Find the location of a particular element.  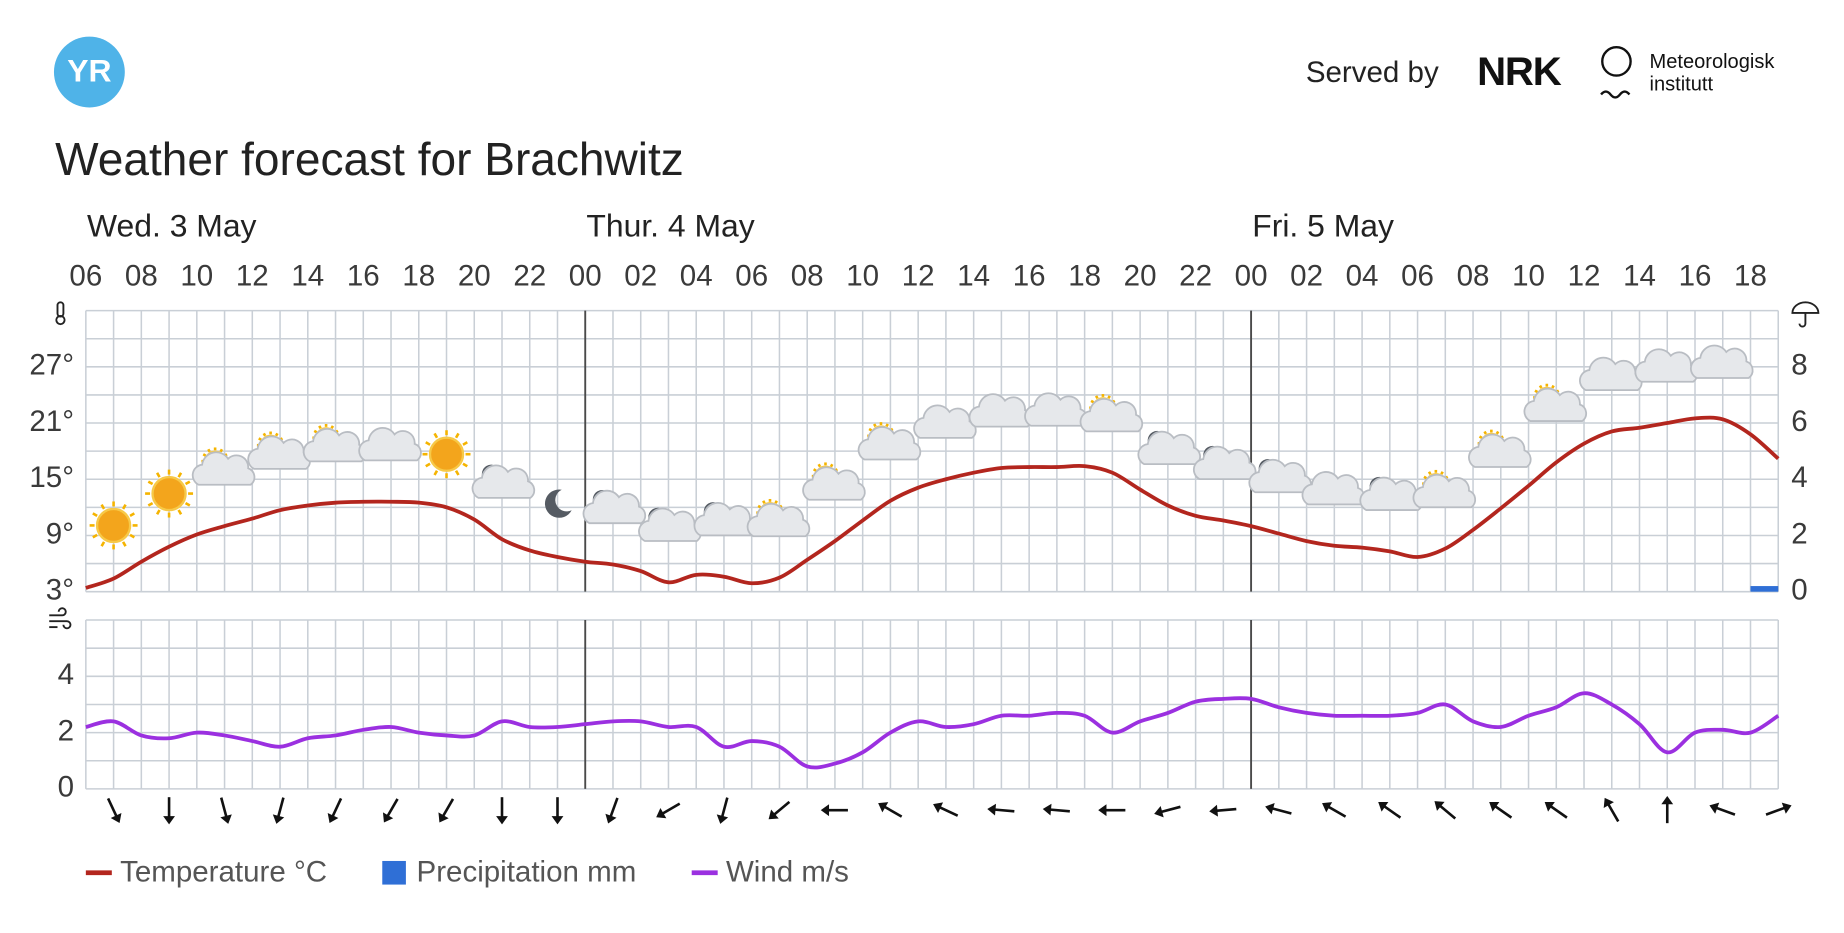

y2-tick-label: 6 is located at coordinates (1799, 421).